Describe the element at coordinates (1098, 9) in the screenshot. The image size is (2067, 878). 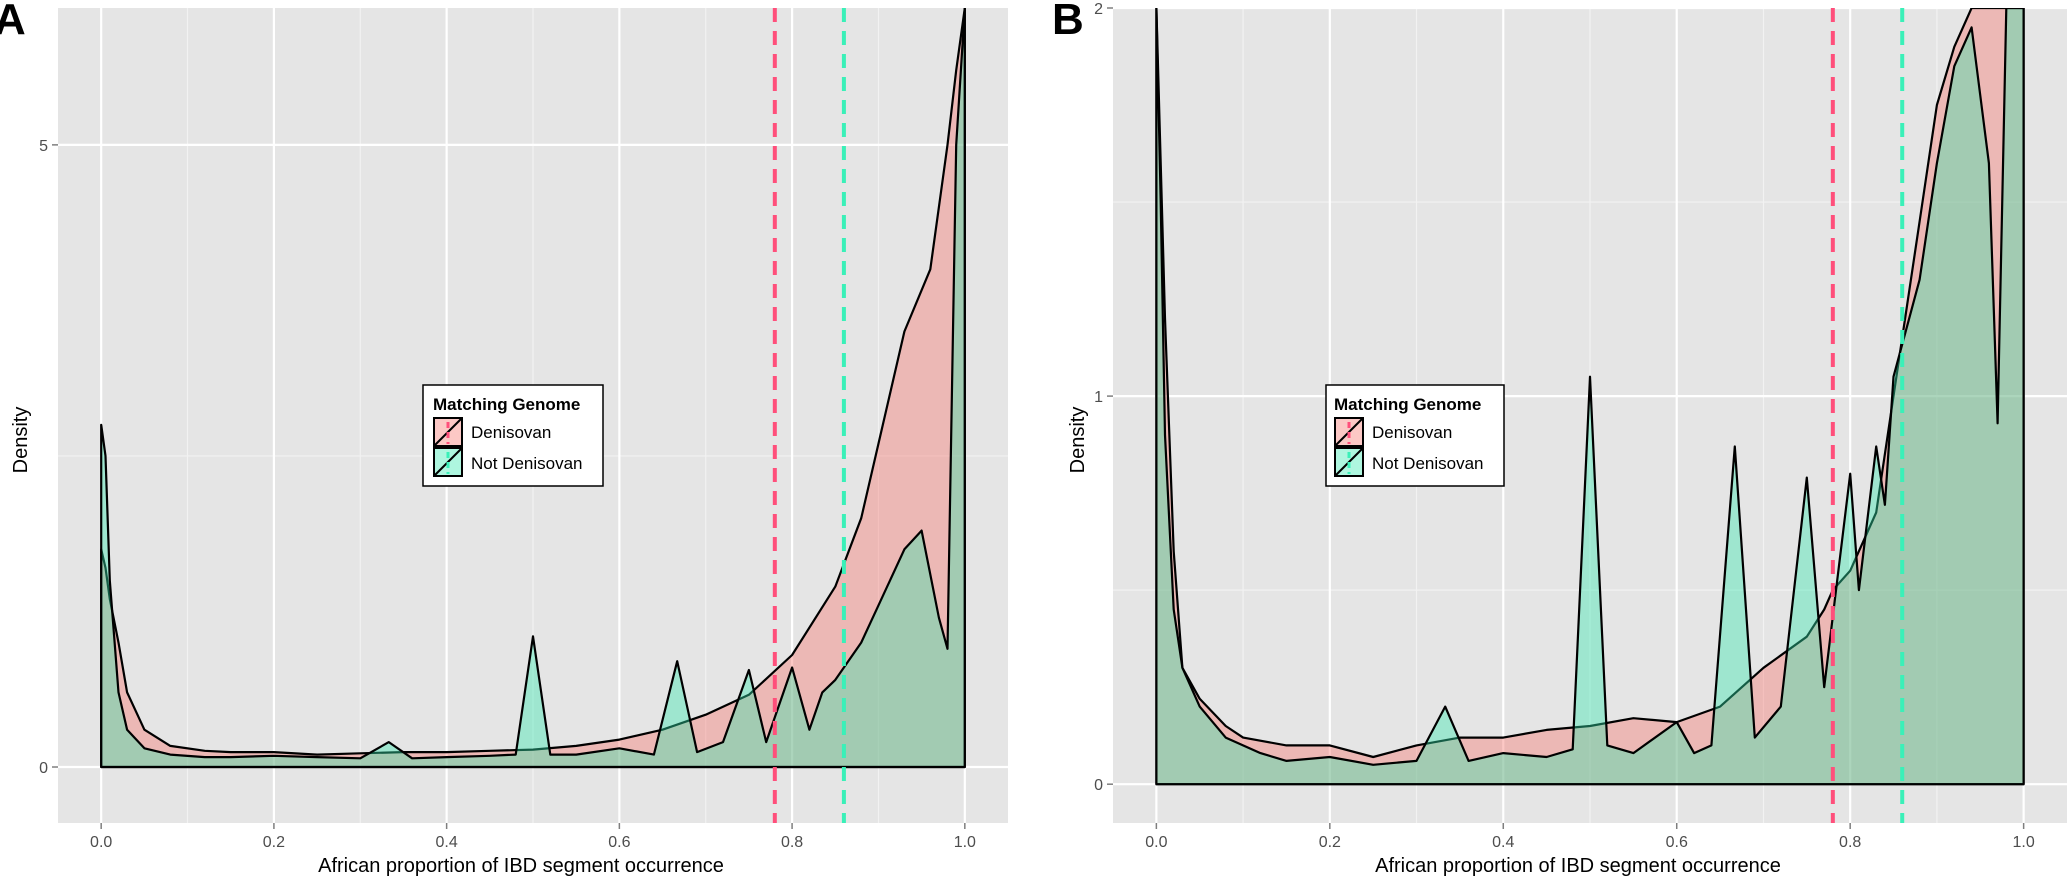
I see `y-tick-label: 2` at that location.